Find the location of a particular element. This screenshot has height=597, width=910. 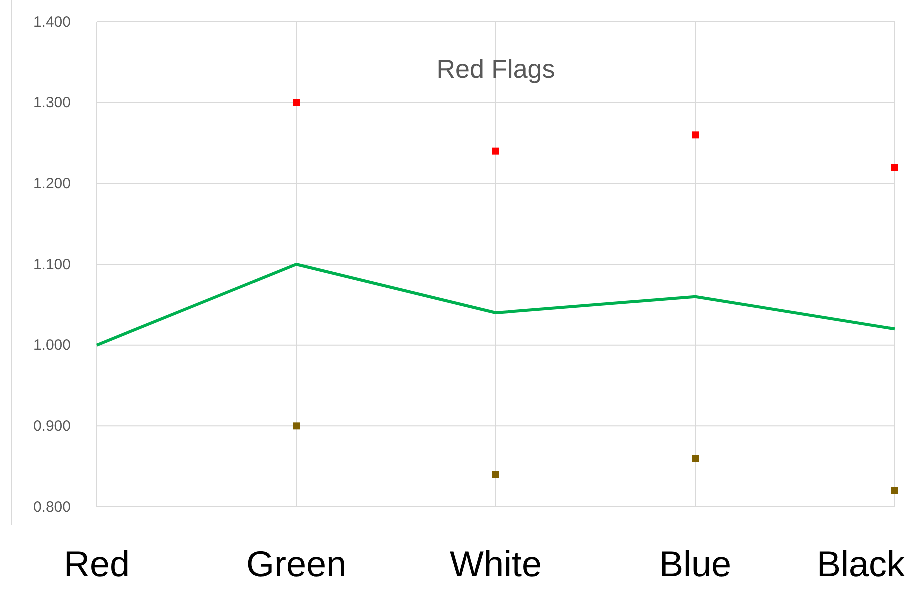

y-tick-label: 0.800 is located at coordinates (52, 507).